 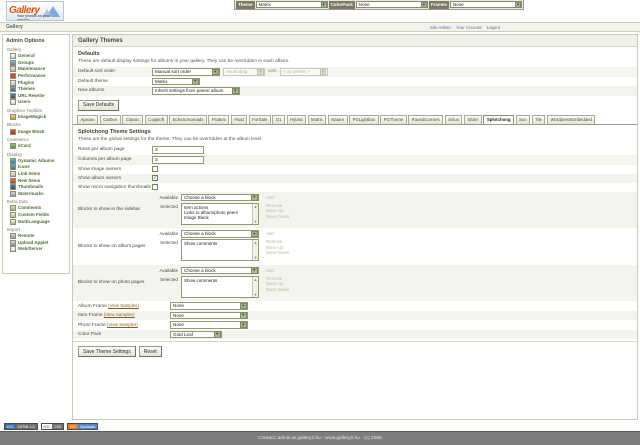 What do you see at coordinates (270, 197) in the screenshot?
I see `sidebar-add-button: Add` at bounding box center [270, 197].